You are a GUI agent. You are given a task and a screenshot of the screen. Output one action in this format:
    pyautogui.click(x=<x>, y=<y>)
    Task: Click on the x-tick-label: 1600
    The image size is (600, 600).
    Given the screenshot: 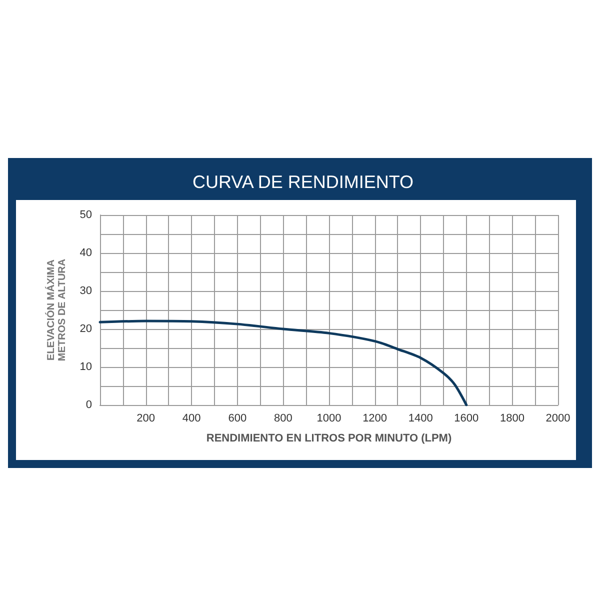 What is the action you would take?
    pyautogui.click(x=466, y=418)
    